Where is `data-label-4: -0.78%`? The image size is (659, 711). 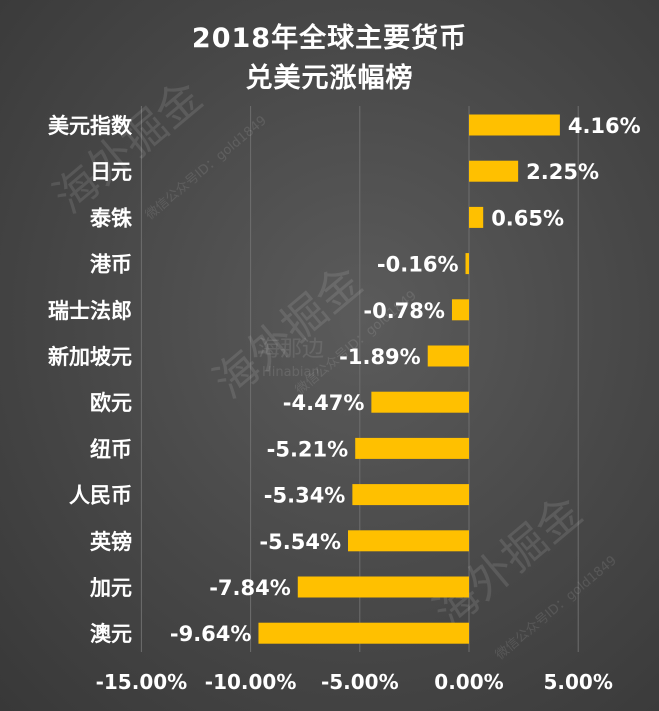 data-label-4: -0.78% is located at coordinates (404, 311).